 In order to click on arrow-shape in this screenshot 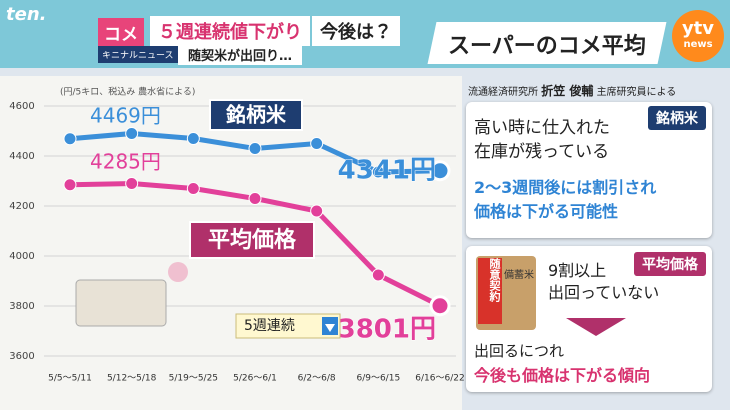, I will do `click(596, 327)`.